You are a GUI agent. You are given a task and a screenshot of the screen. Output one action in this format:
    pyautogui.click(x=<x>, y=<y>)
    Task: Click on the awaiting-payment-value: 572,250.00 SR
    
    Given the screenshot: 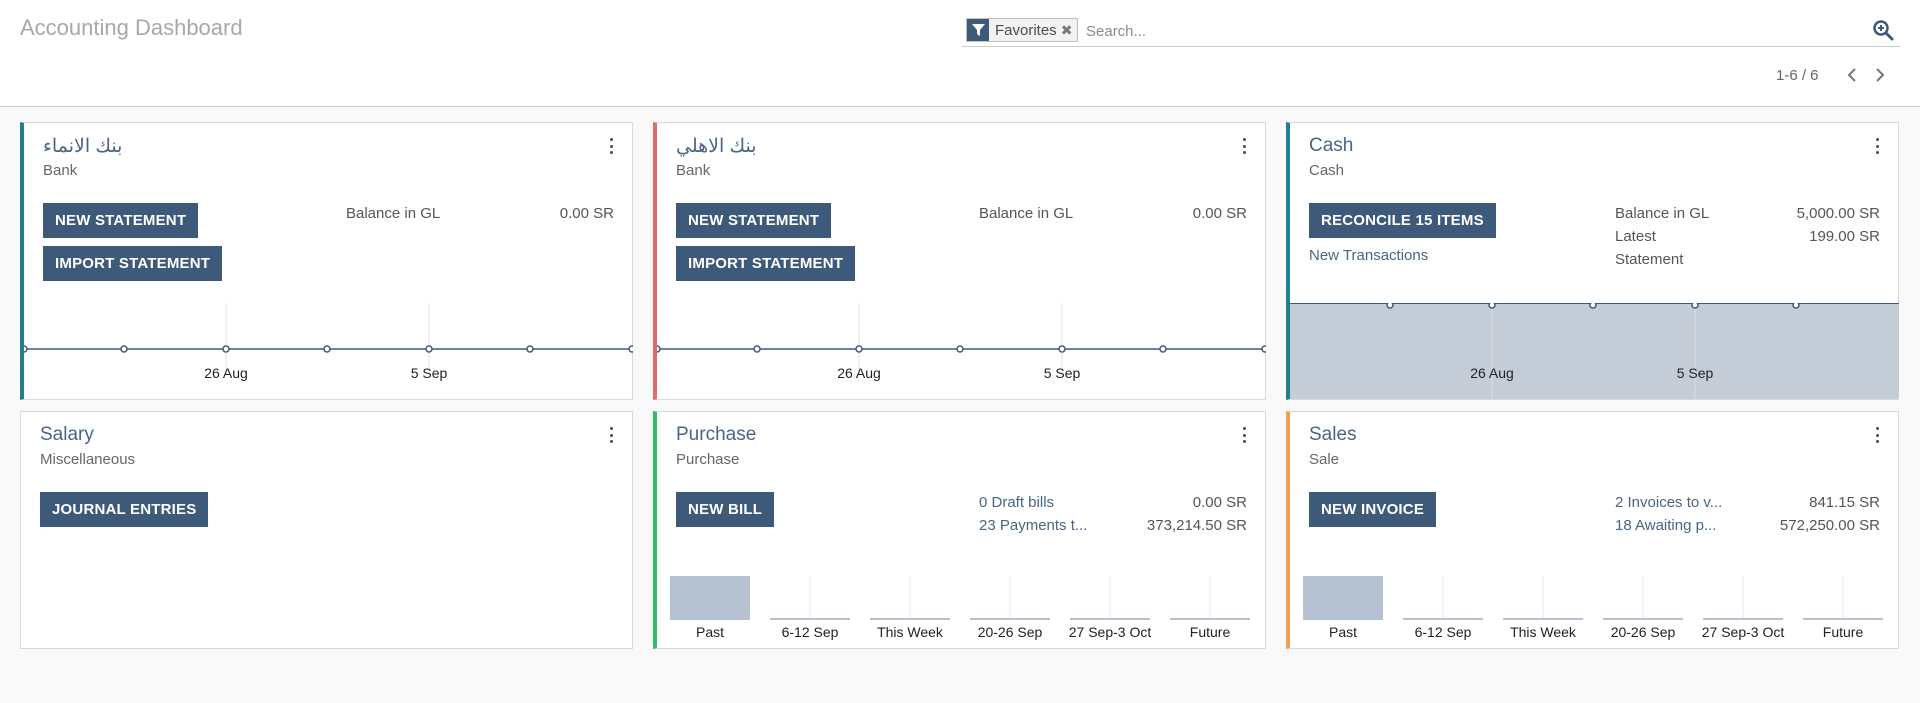 What is the action you would take?
    pyautogui.click(x=1829, y=525)
    